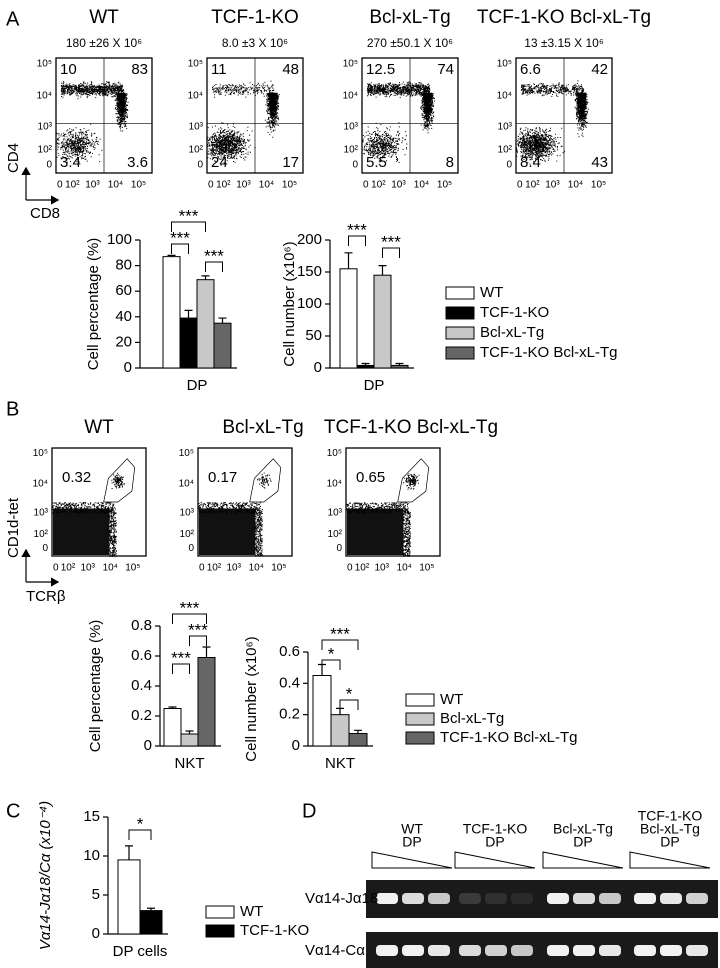  Describe the element at coordinates (96, 894) in the screenshot. I see `y-tick-label: 5` at that location.